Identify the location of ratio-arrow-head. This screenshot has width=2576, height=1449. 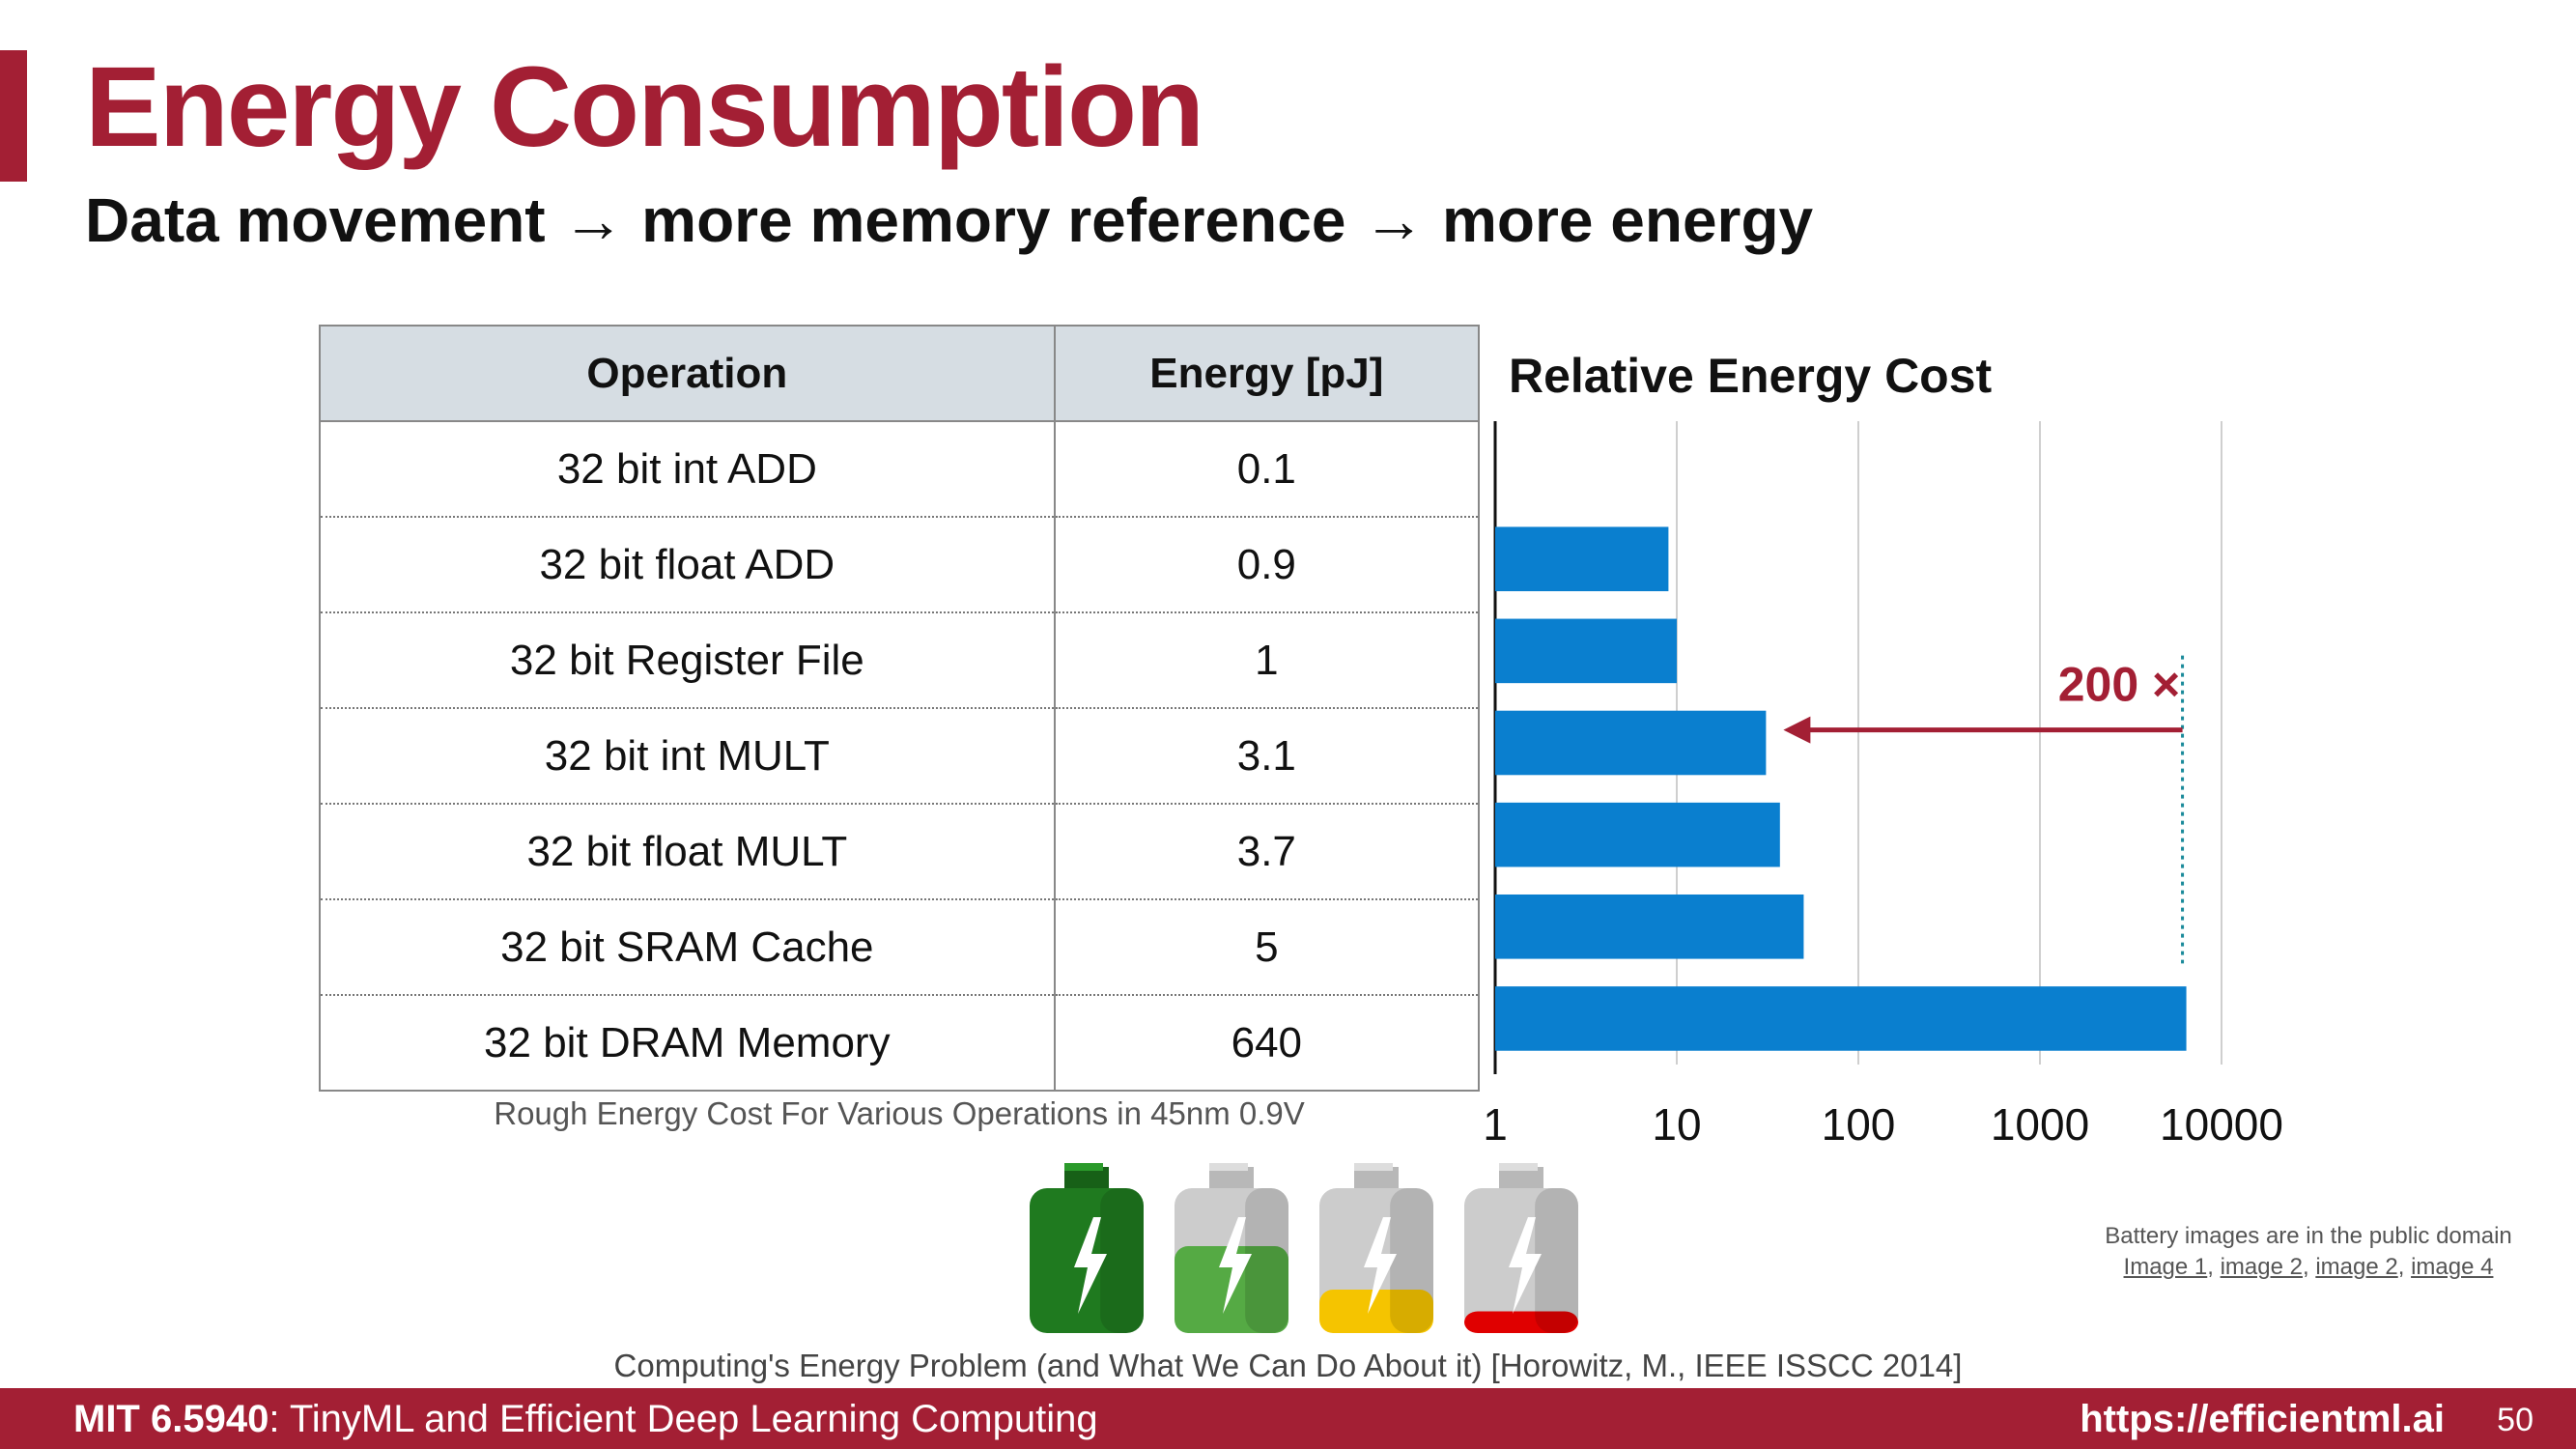
(1797, 730).